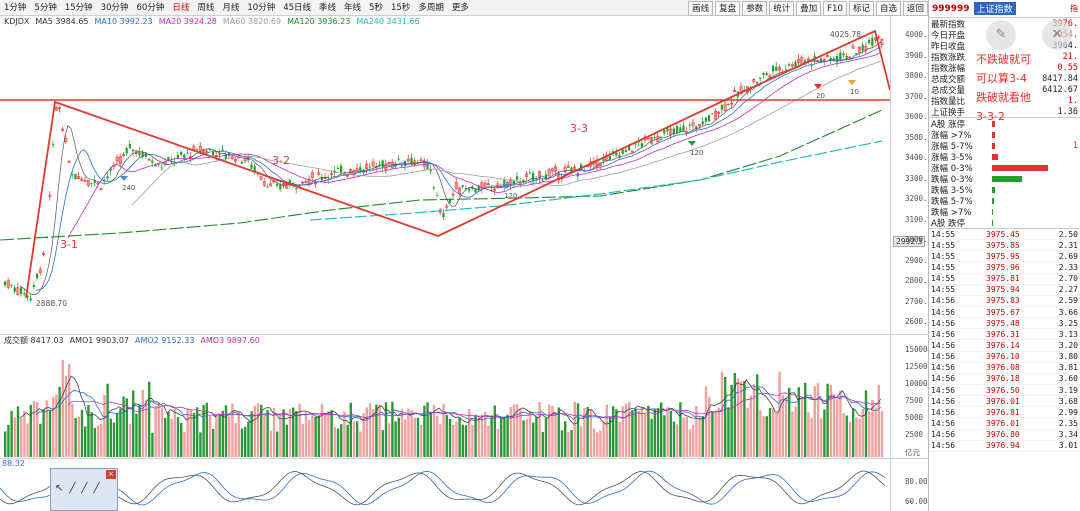 This screenshot has width=1080, height=511. What do you see at coordinates (1004, 313) in the screenshot?
I see `tick-row: 14:56 3975.67 3.66` at bounding box center [1004, 313].